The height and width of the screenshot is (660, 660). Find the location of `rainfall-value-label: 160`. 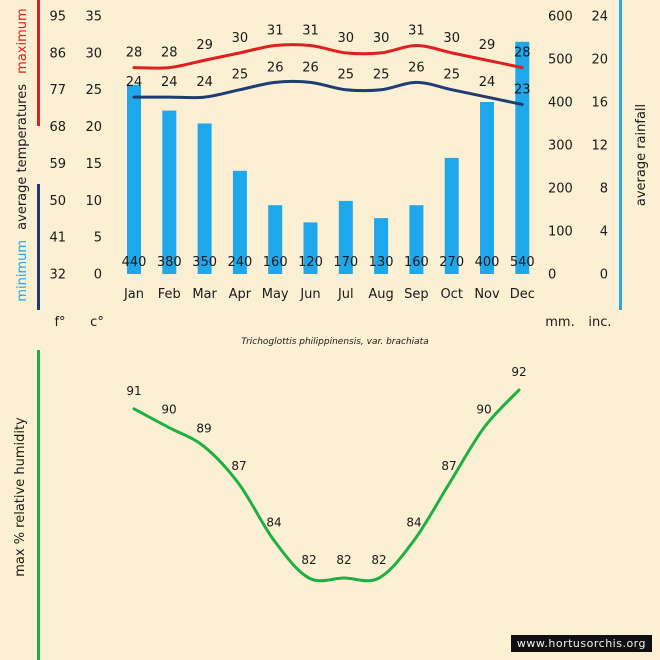

rainfall-value-label: 160 is located at coordinates (275, 262).